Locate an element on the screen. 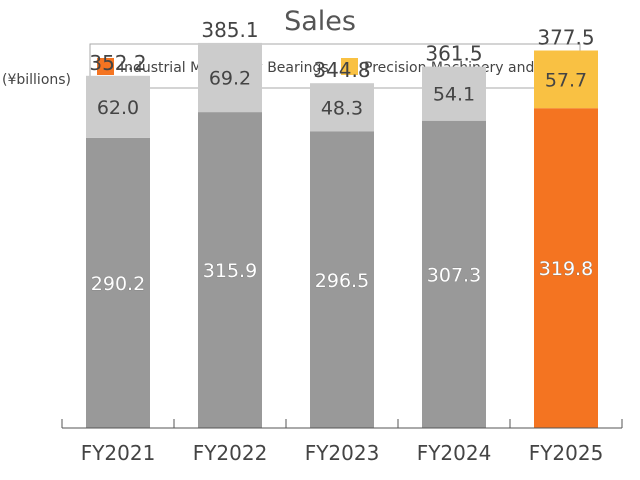 This screenshot has width=640, height=480. tick-label-fy2022: FY2022 is located at coordinates (230, 453).